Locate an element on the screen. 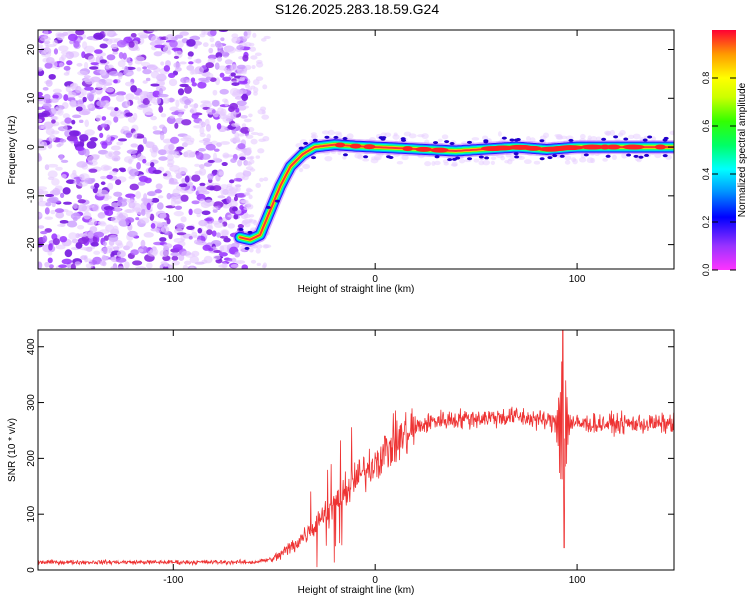  spectrogram-ytick-label: 20 is located at coordinates (31, 50).